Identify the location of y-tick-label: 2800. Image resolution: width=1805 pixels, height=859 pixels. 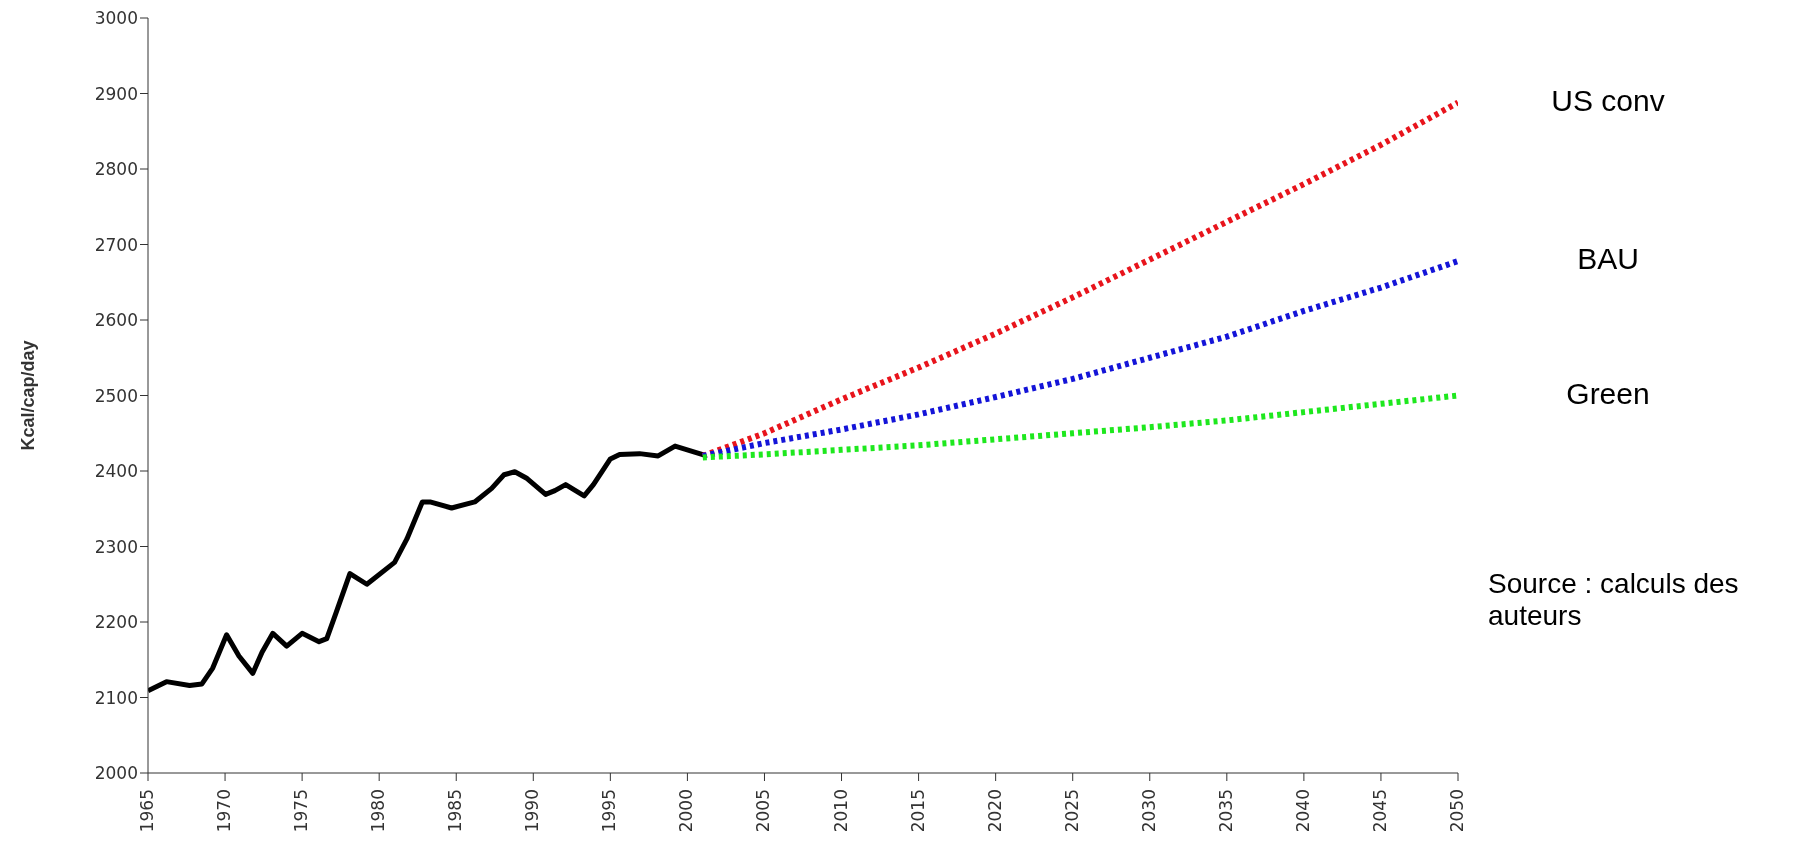
(116, 169).